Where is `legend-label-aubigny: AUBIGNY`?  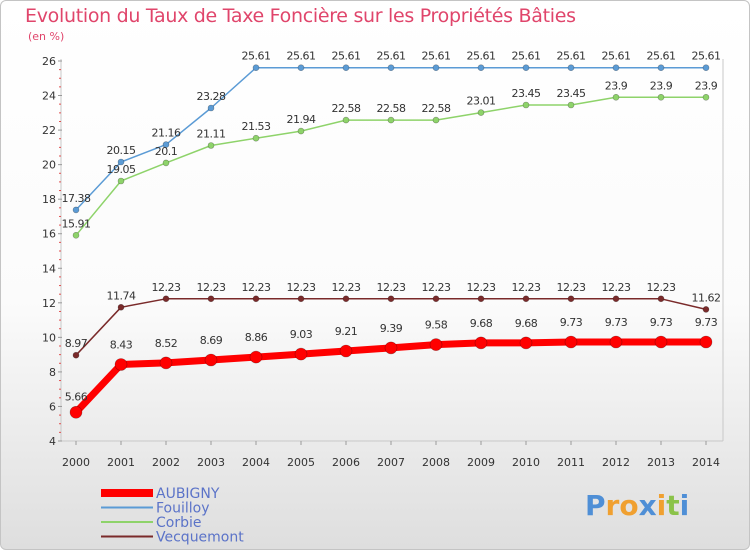 legend-label-aubigny: AUBIGNY is located at coordinates (188, 494).